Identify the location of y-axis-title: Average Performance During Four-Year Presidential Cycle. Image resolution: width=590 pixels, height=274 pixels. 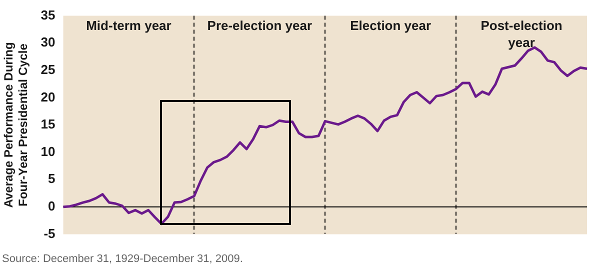
(16, 125).